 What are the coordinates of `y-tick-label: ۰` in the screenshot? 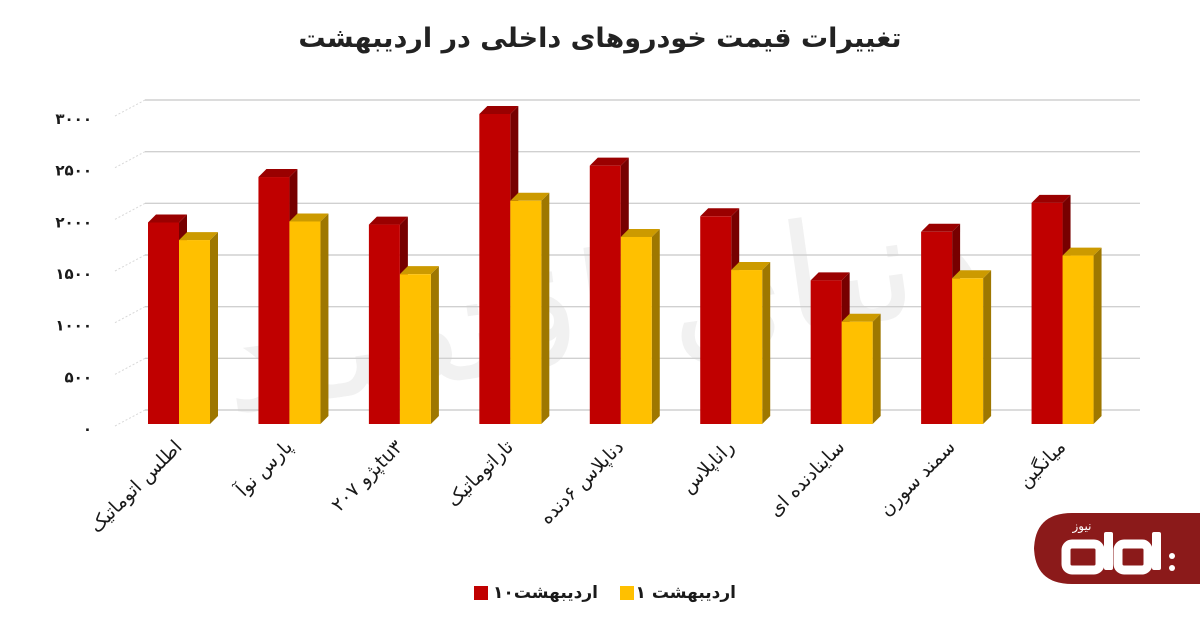 It's located at (87, 429).